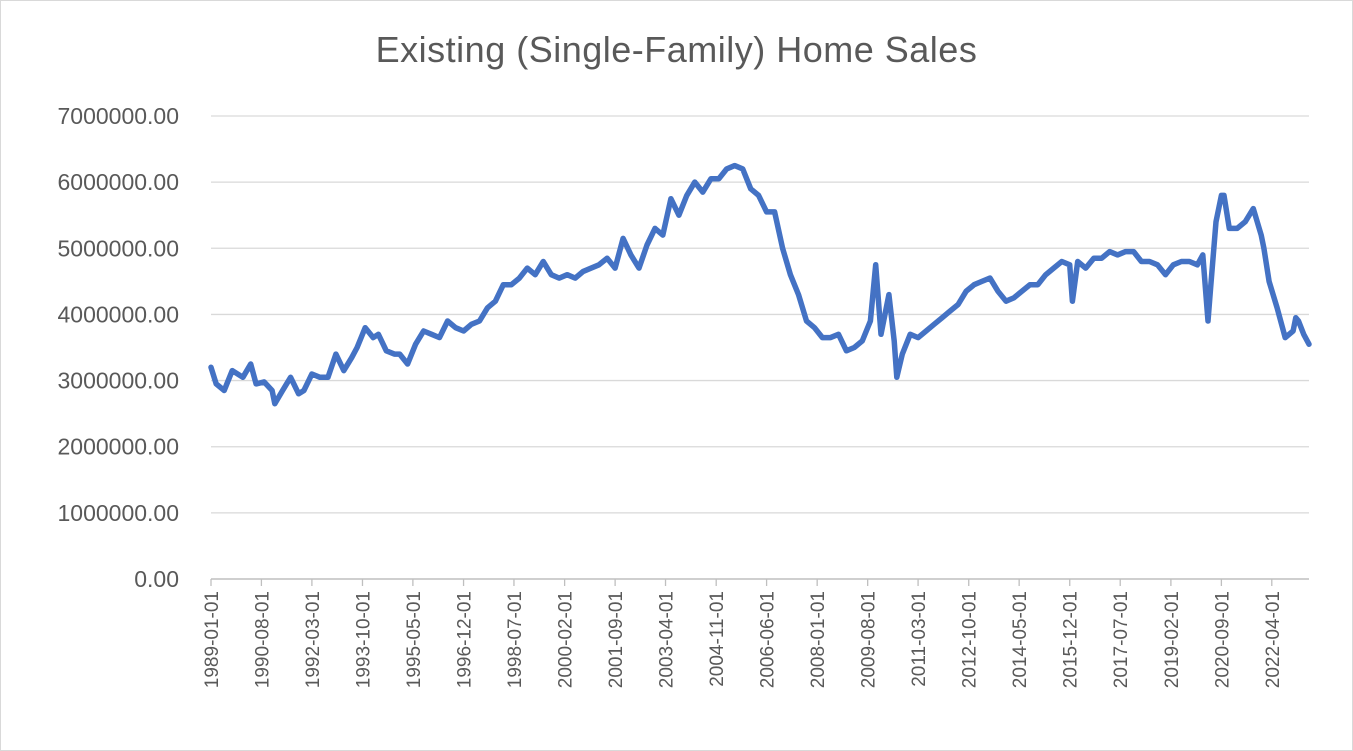 The height and width of the screenshot is (751, 1353). What do you see at coordinates (118, 513) in the screenshot?
I see `y-tick-label: 1000000.00` at bounding box center [118, 513].